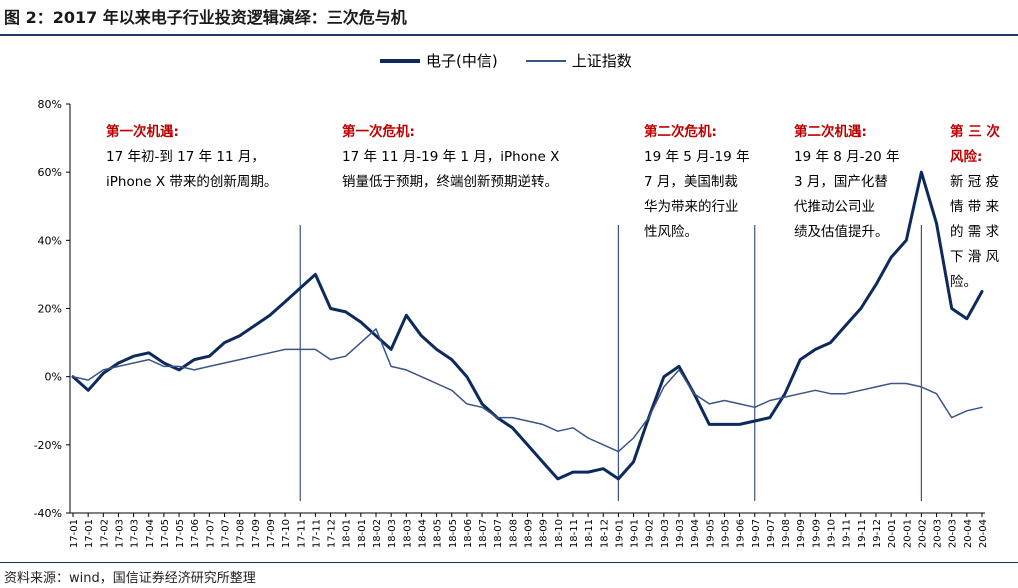 Image resolution: width=1018 pixels, height=588 pixels. What do you see at coordinates (841, 182) in the screenshot?
I see `annotation-line: 3 月，国产化替` at bounding box center [841, 182].